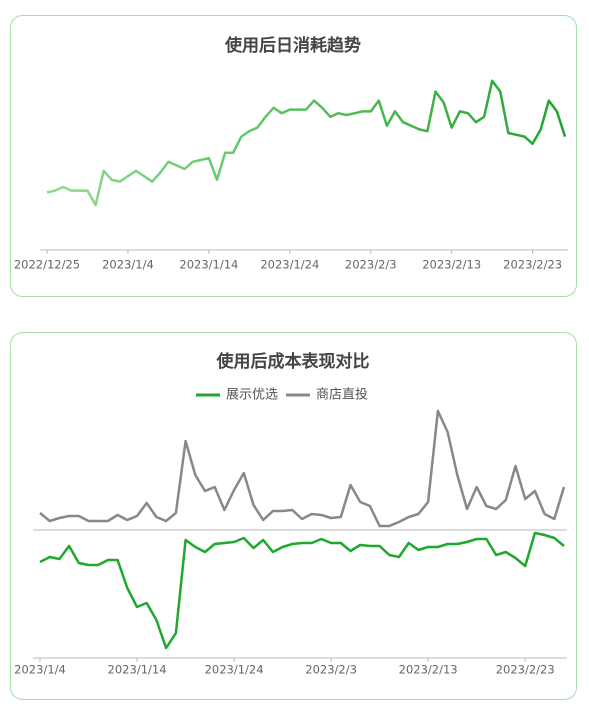 This screenshot has height=709, width=589. Describe the element at coordinates (302, 590) in the screenshot. I see `line` at that location.